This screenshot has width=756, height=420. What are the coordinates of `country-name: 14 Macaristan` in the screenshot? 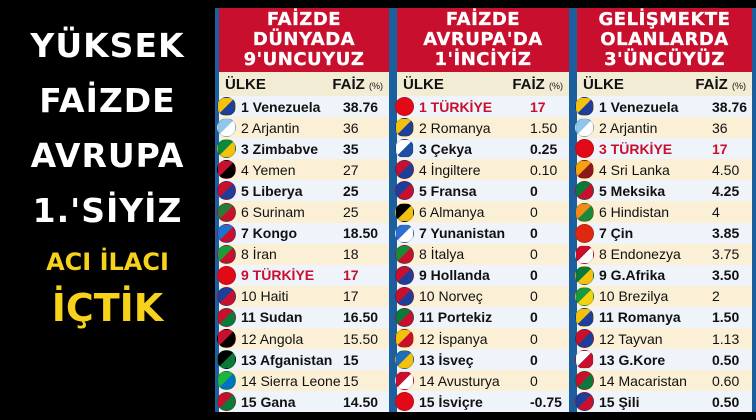 It's located at (643, 380).